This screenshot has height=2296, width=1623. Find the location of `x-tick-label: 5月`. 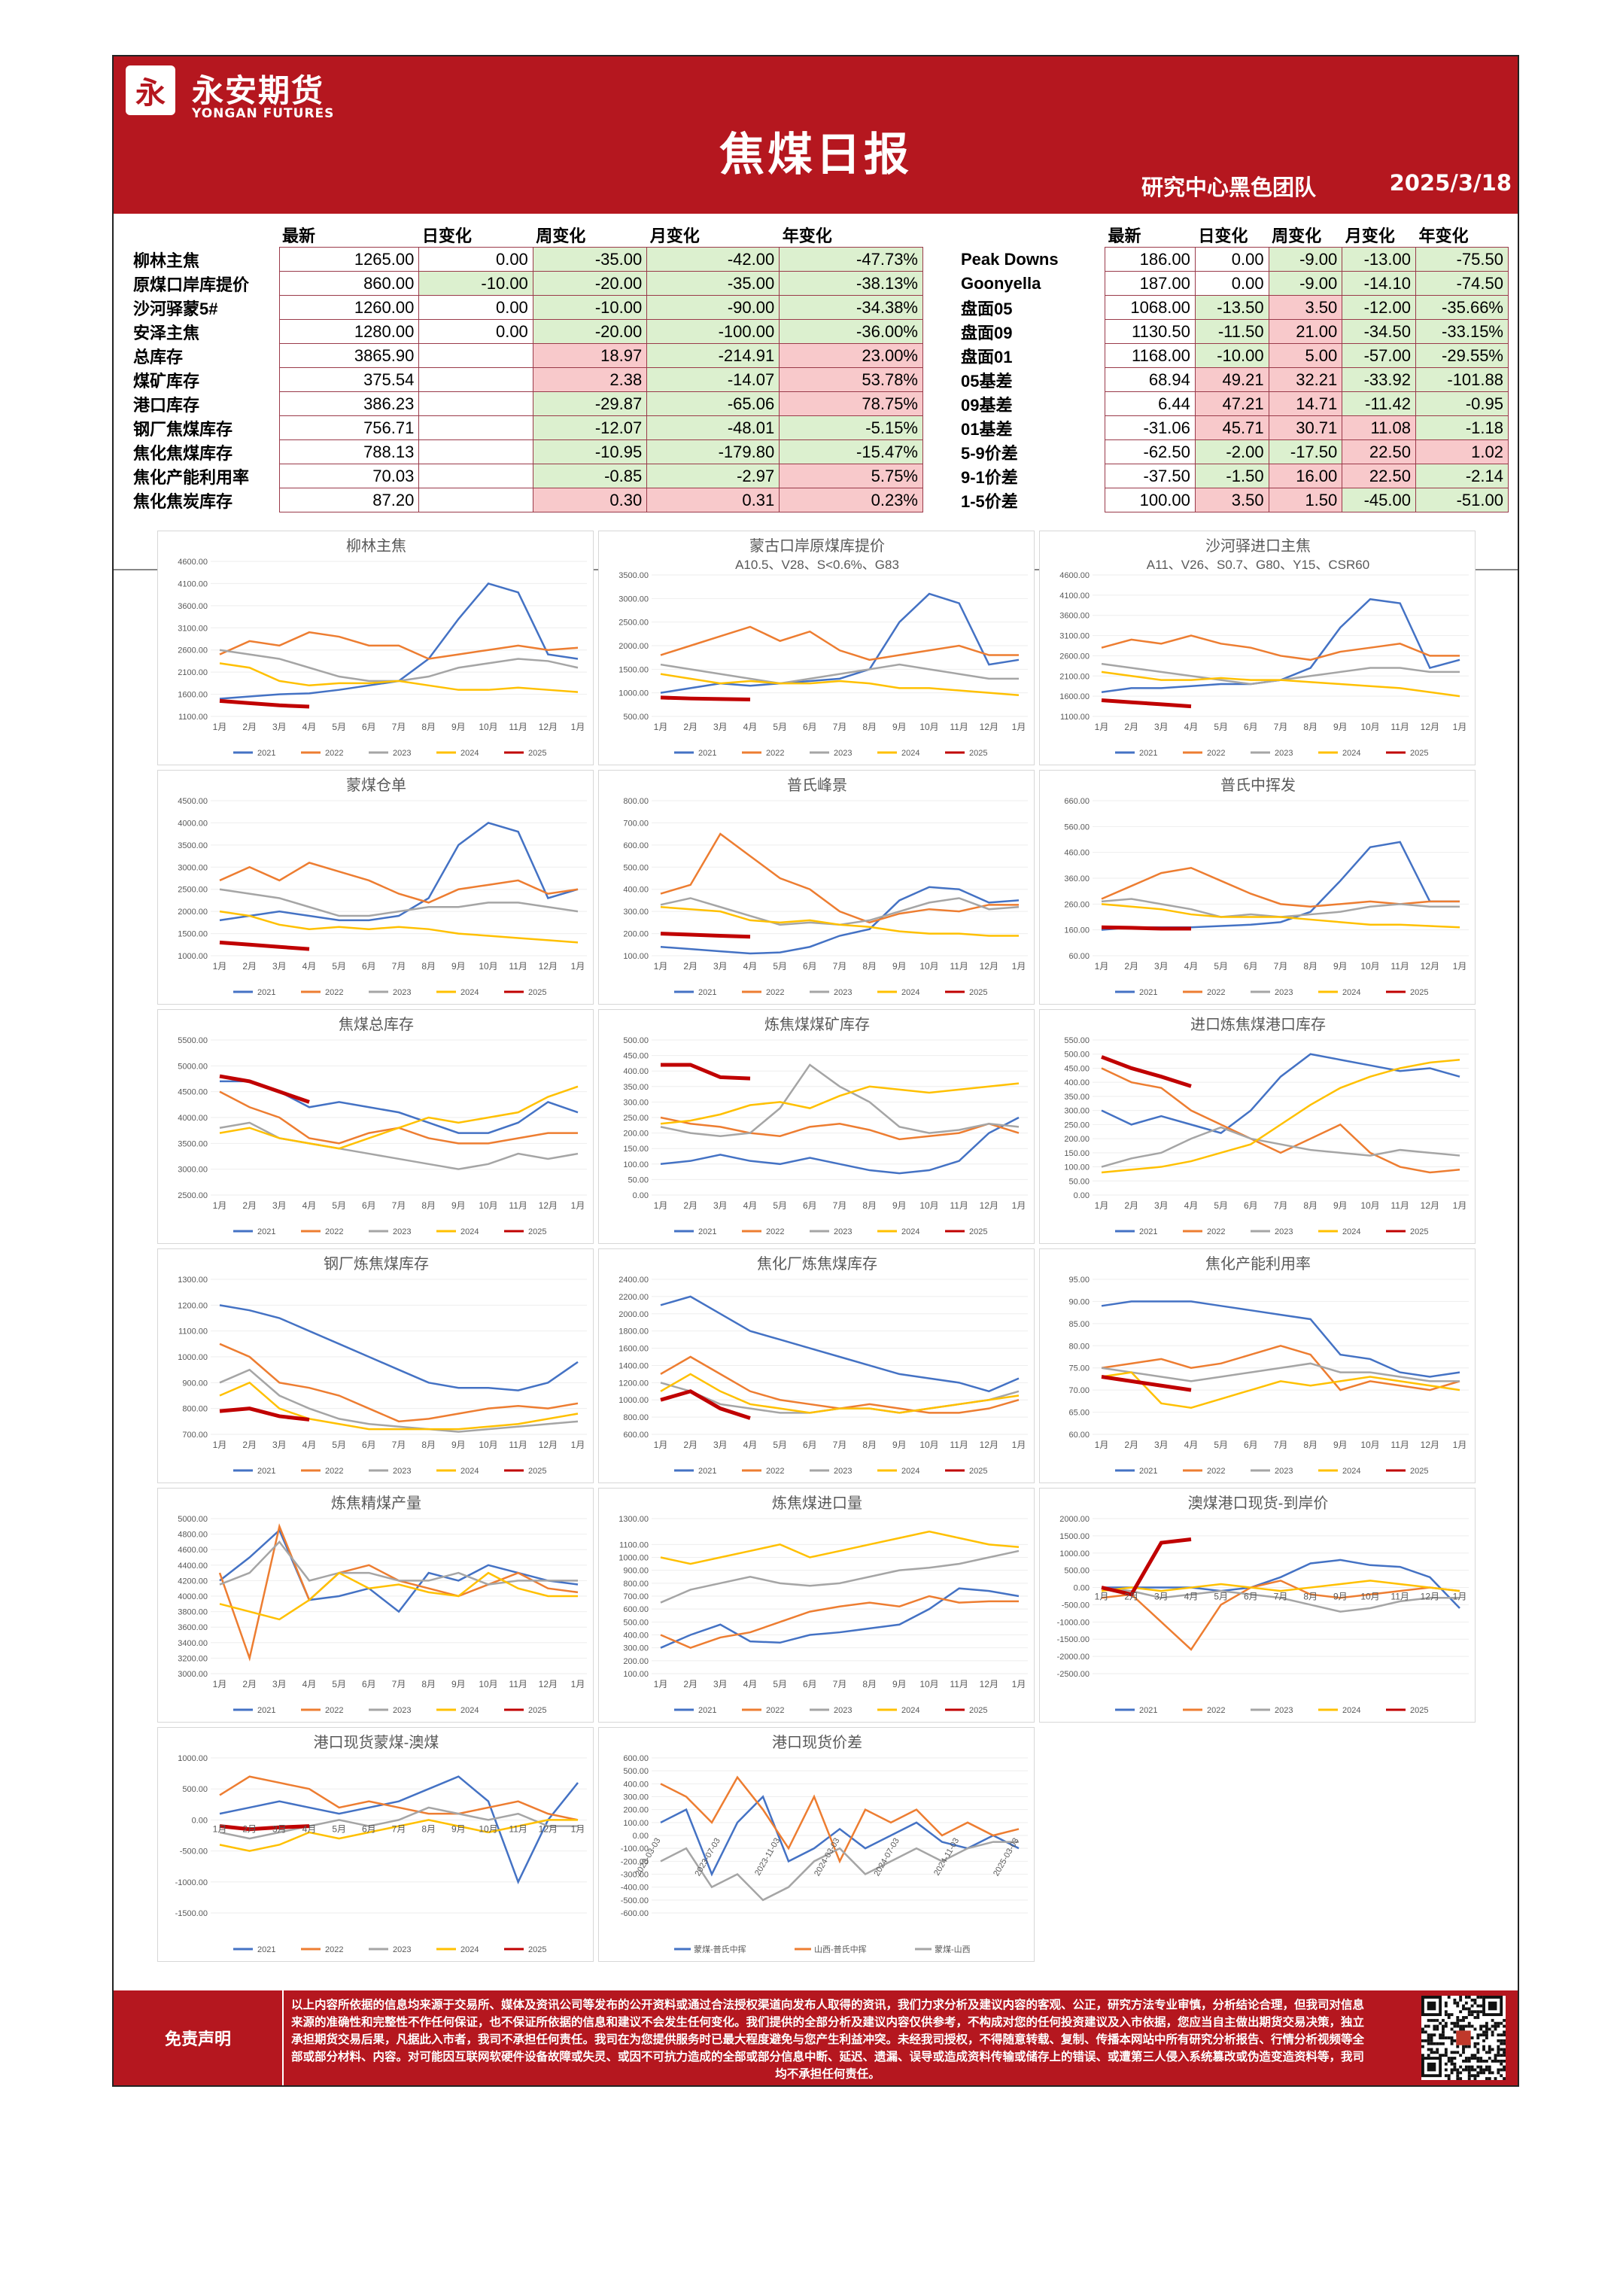

x-tick-label: 5月 is located at coordinates (780, 1684).